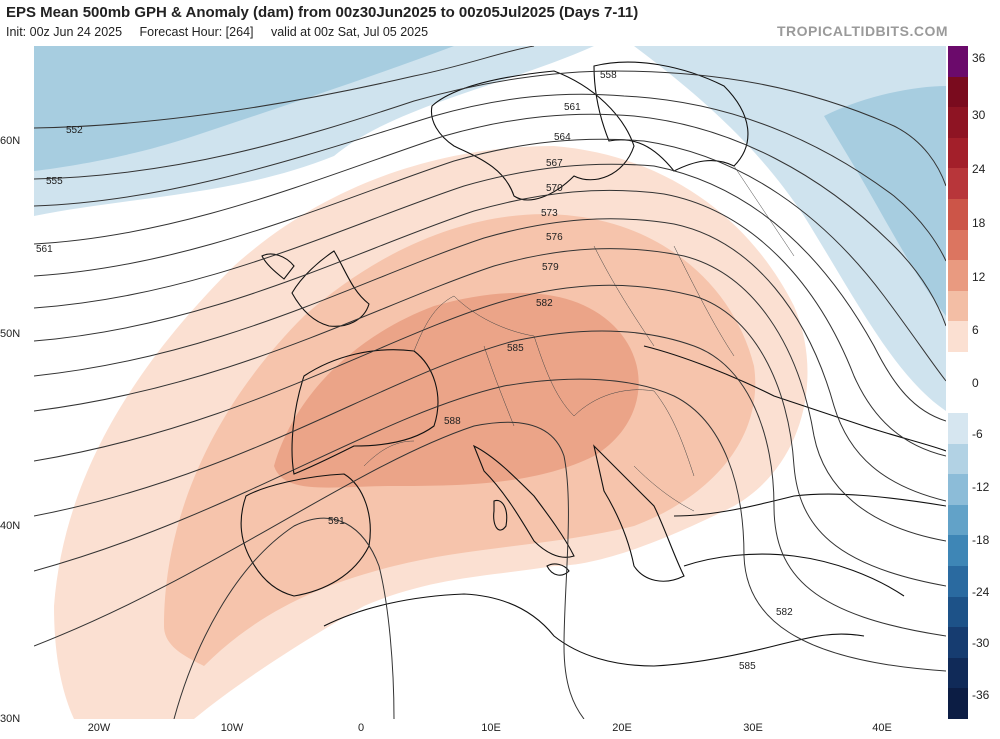 The width and height of the screenshot is (1000, 739). I want to click on lat-label: 50N, so click(10, 334).